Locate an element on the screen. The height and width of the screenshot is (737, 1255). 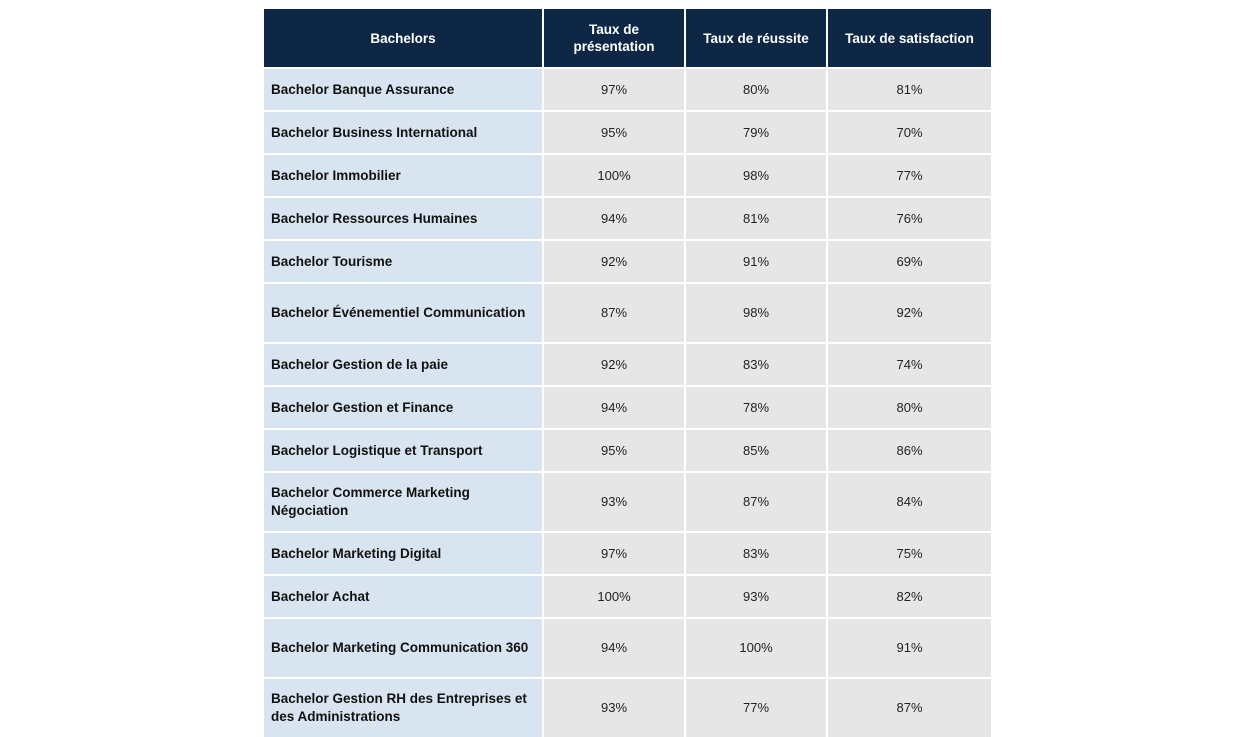
table-row: Bachelor Banque Assurance 97% 80% 81% is located at coordinates (627, 89).